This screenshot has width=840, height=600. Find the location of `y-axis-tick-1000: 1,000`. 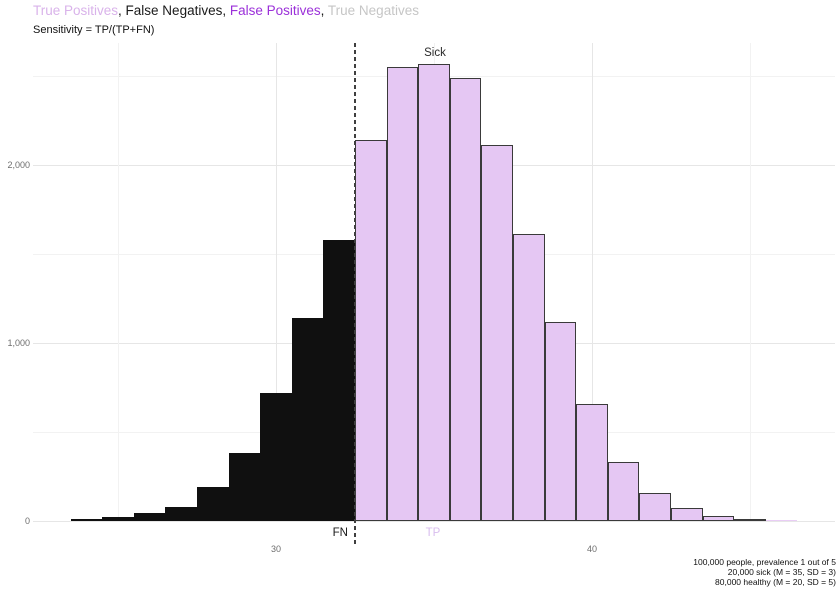

y-axis-tick-1000: 1,000 is located at coordinates (18, 343).